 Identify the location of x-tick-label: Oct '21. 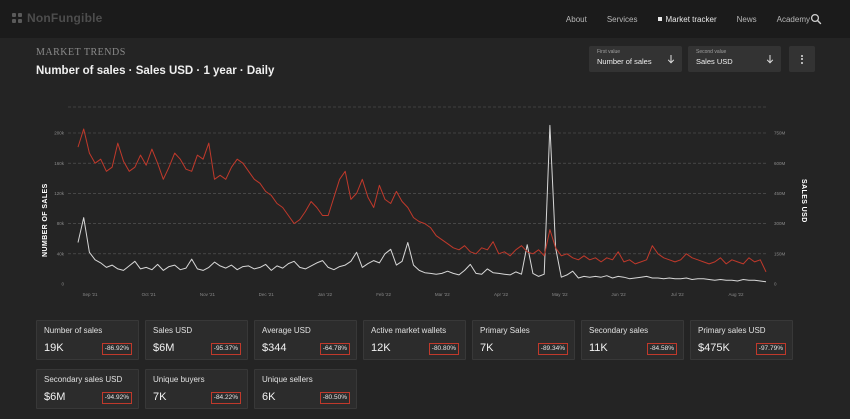
(149, 294).